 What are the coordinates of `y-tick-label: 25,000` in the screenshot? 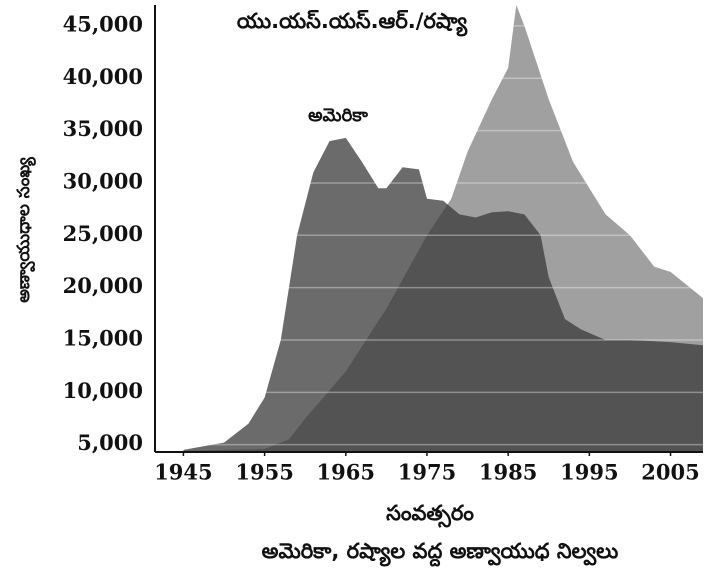 It's located at (103, 233).